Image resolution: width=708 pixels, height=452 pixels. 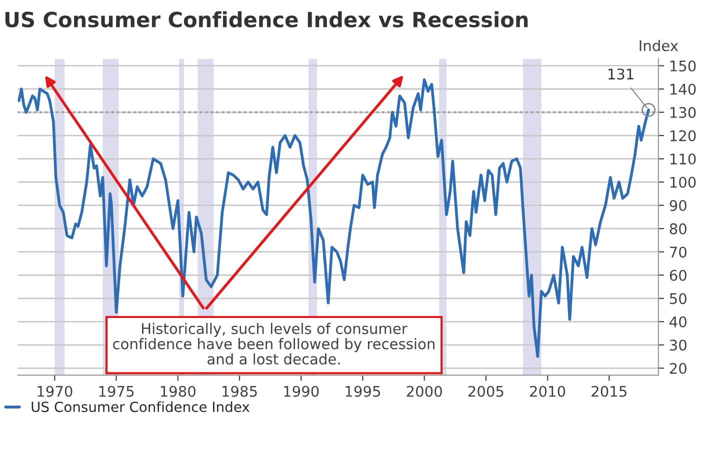 What do you see at coordinates (239, 391) in the screenshot?
I see `x-tick-label: 1985` at bounding box center [239, 391].